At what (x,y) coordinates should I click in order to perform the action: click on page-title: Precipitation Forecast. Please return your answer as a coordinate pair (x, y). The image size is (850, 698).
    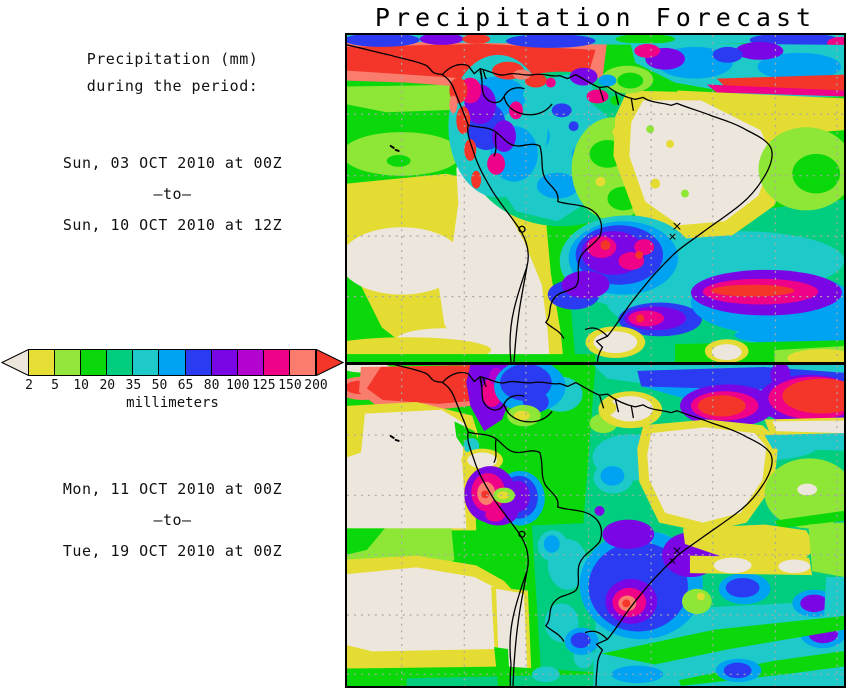
    Looking at the image, I should click on (595, 17).